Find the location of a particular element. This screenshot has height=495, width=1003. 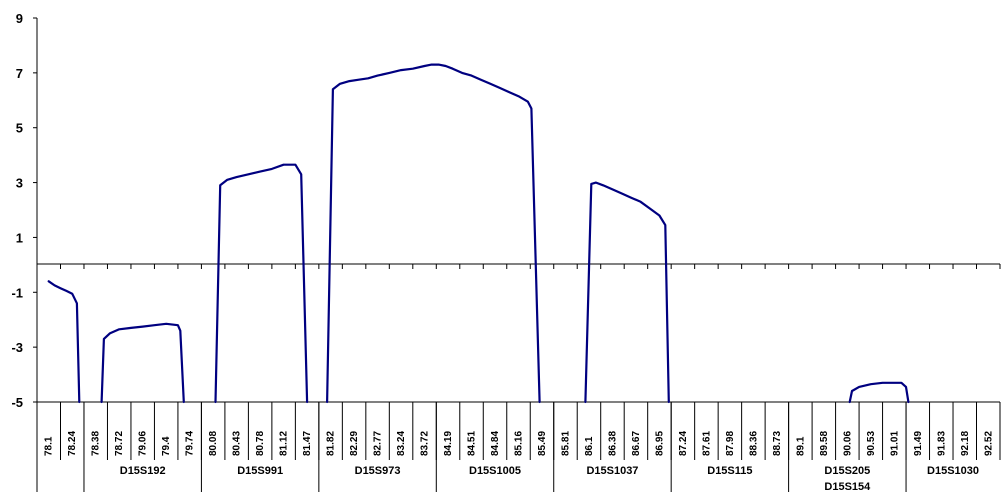

x-tick-label: 79.06 is located at coordinates (143, 443).